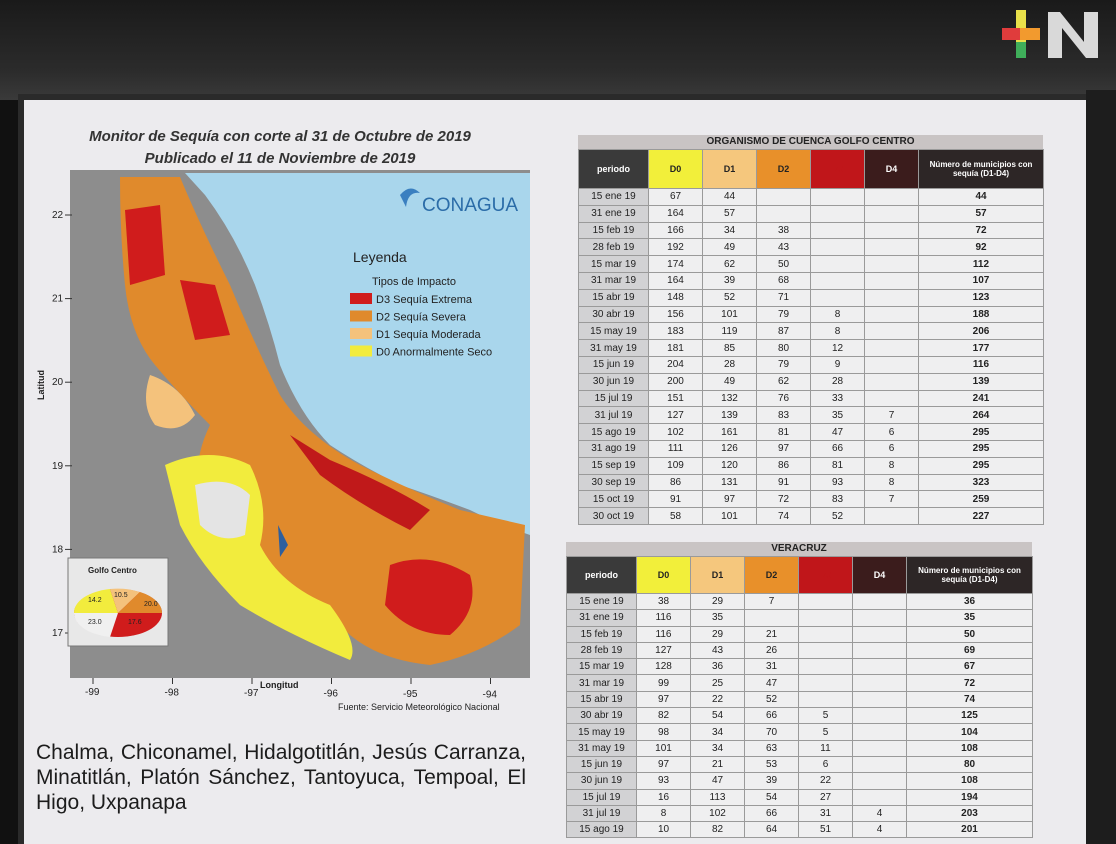  What do you see at coordinates (783, 432) in the screenshot?
I see `value-cell: 81` at bounding box center [783, 432].